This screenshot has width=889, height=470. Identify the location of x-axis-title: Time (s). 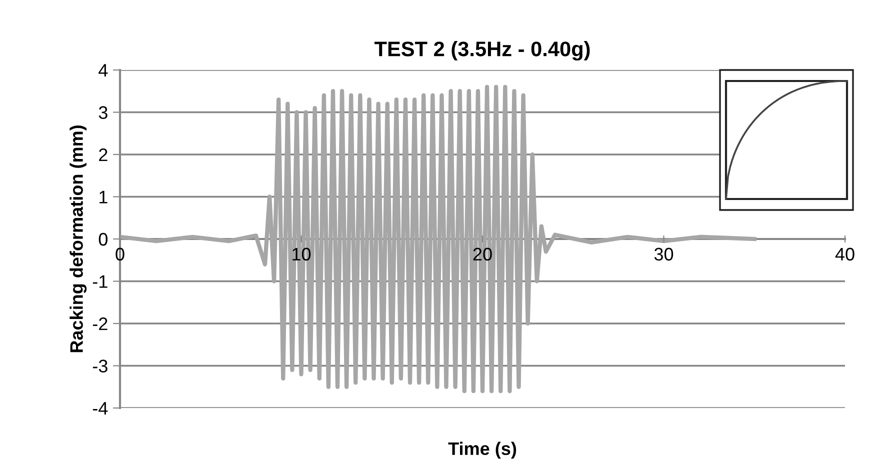
(482, 450).